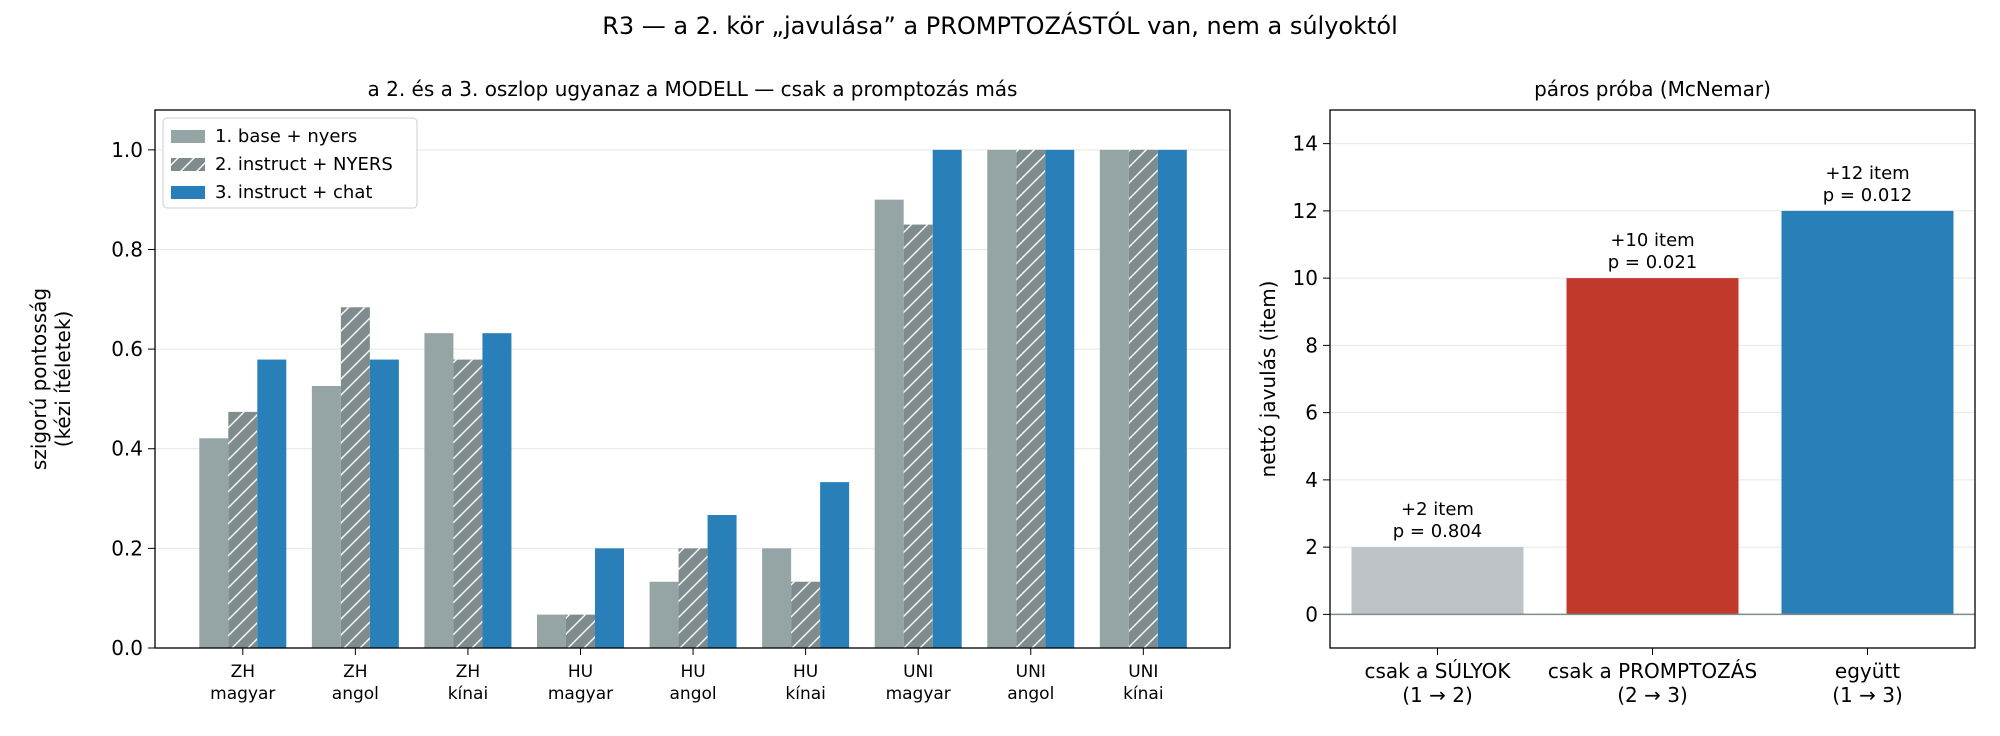  Describe the element at coordinates (1143, 683) in the screenshot. I see `x-tick-label: UNI kínai` at that location.